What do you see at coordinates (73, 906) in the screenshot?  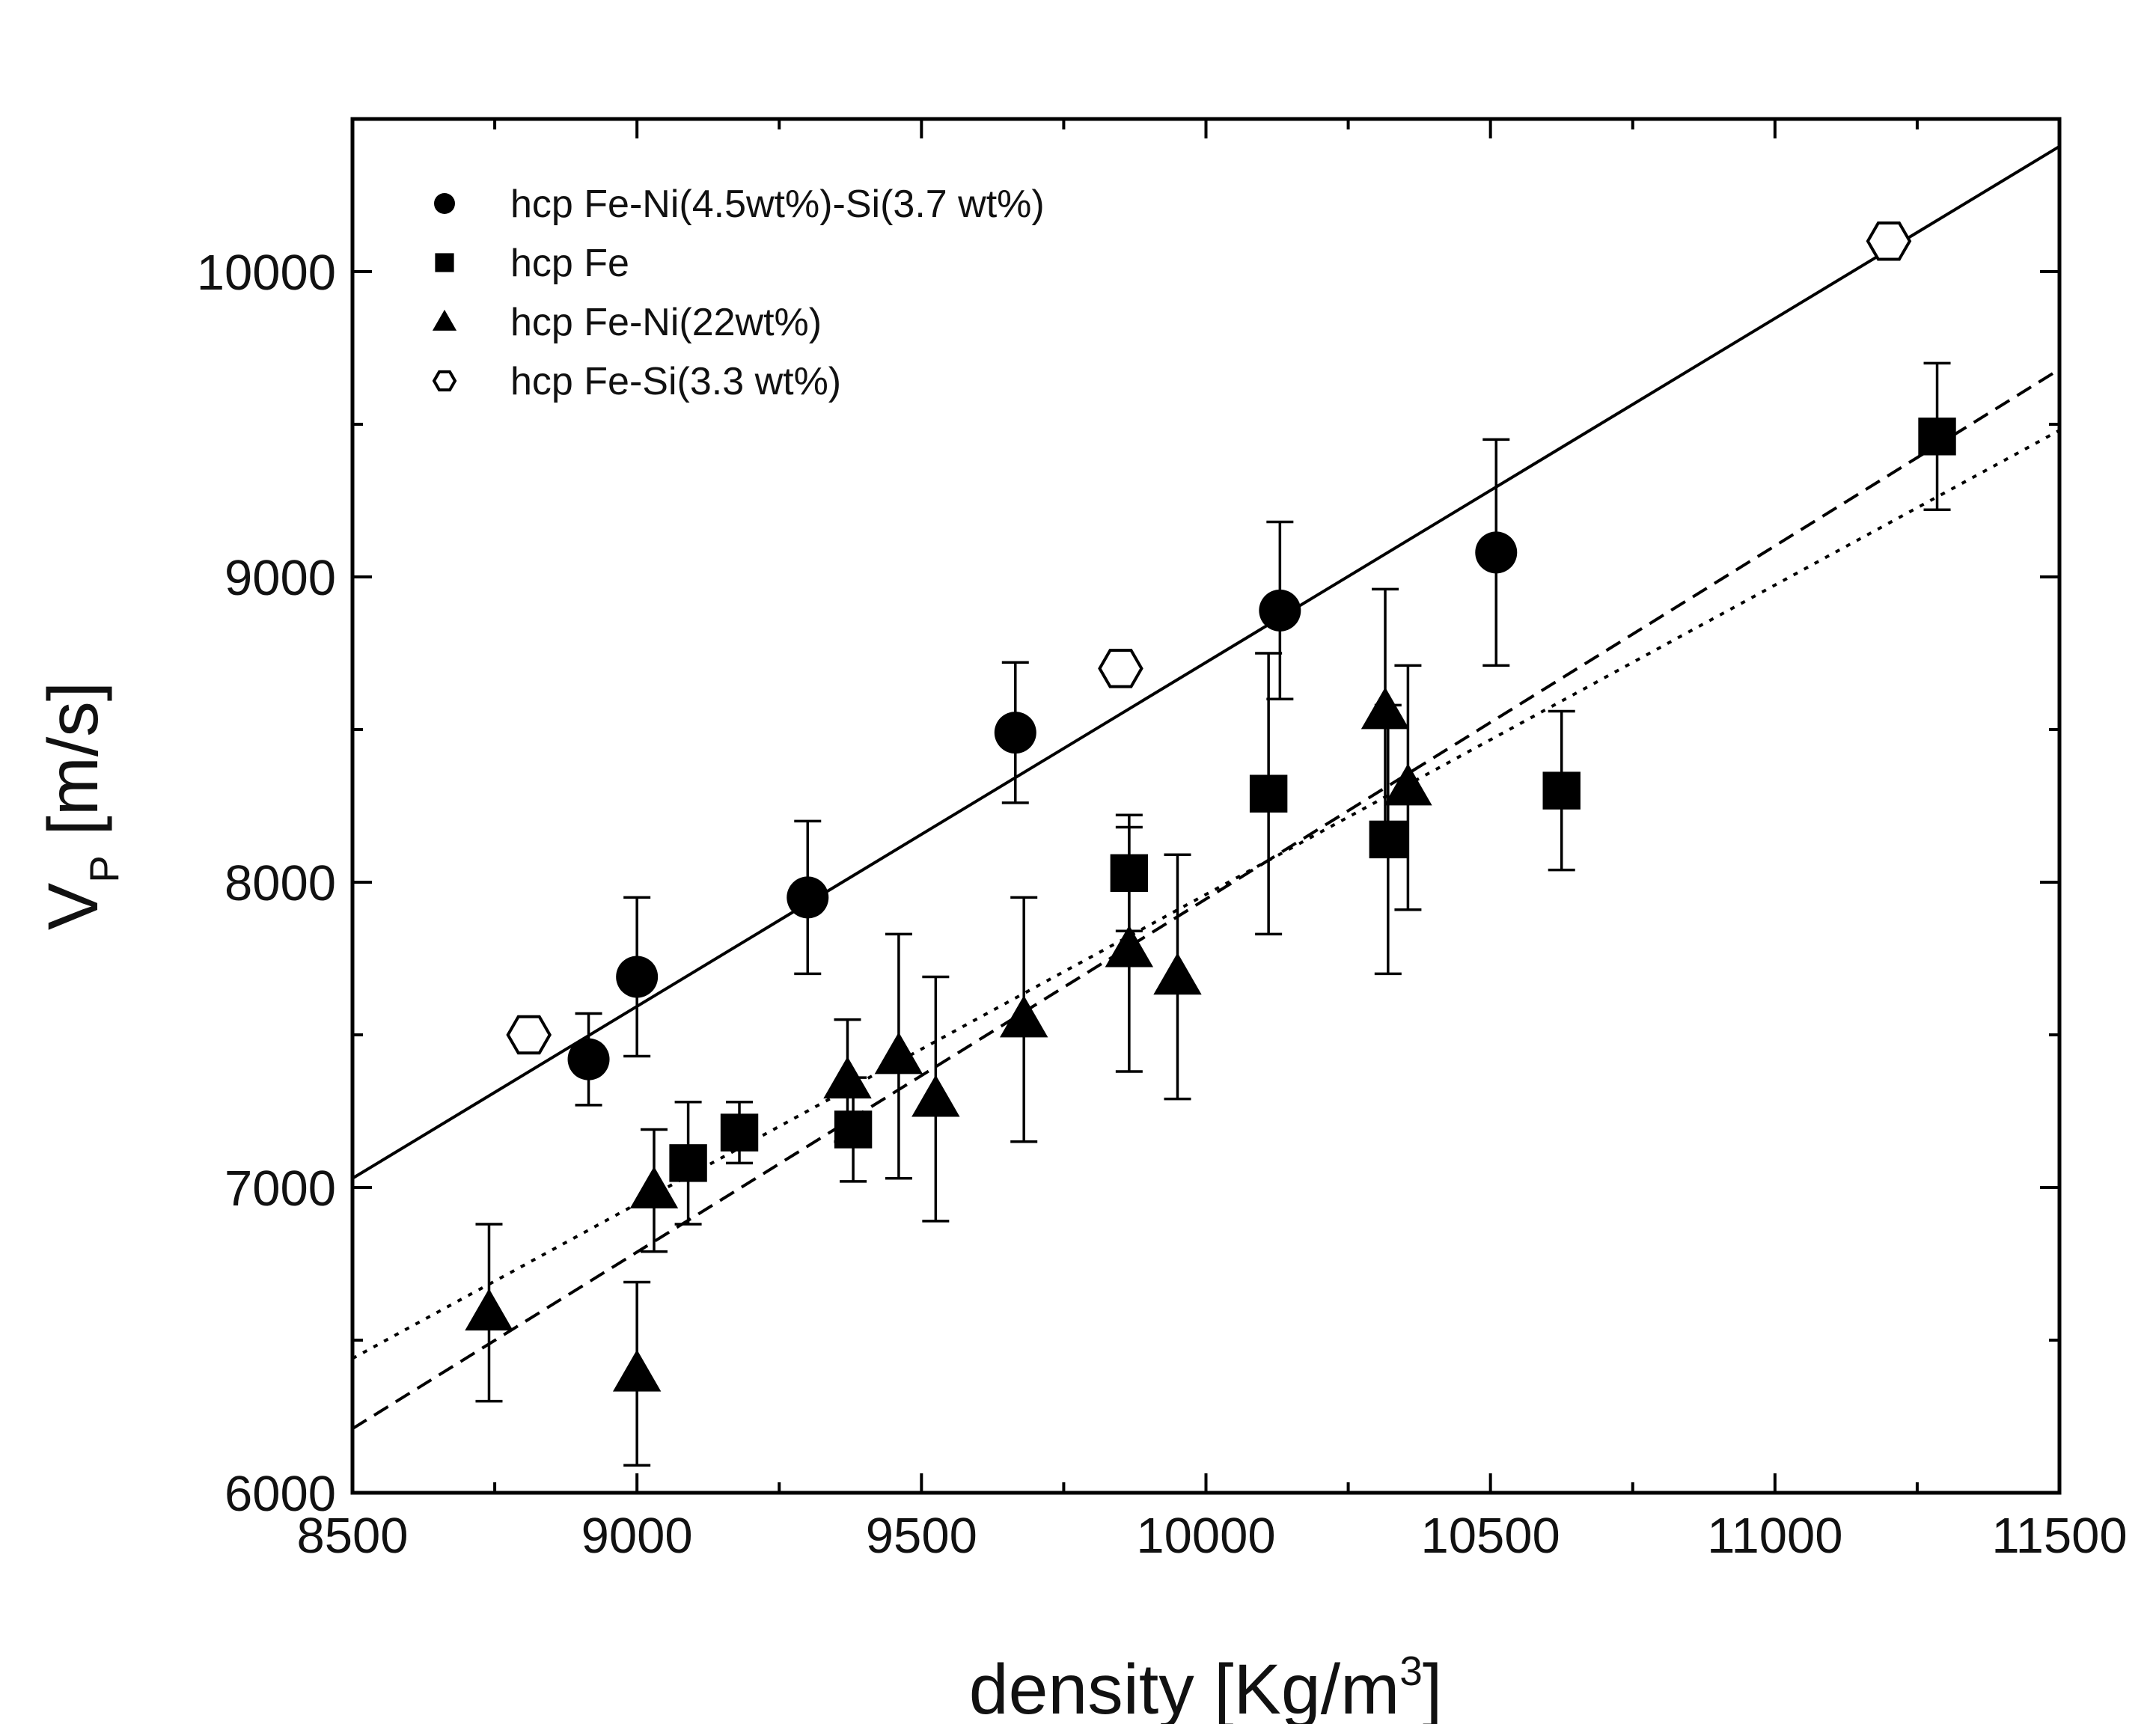 I see `y-axis-title-main: V` at bounding box center [73, 906].